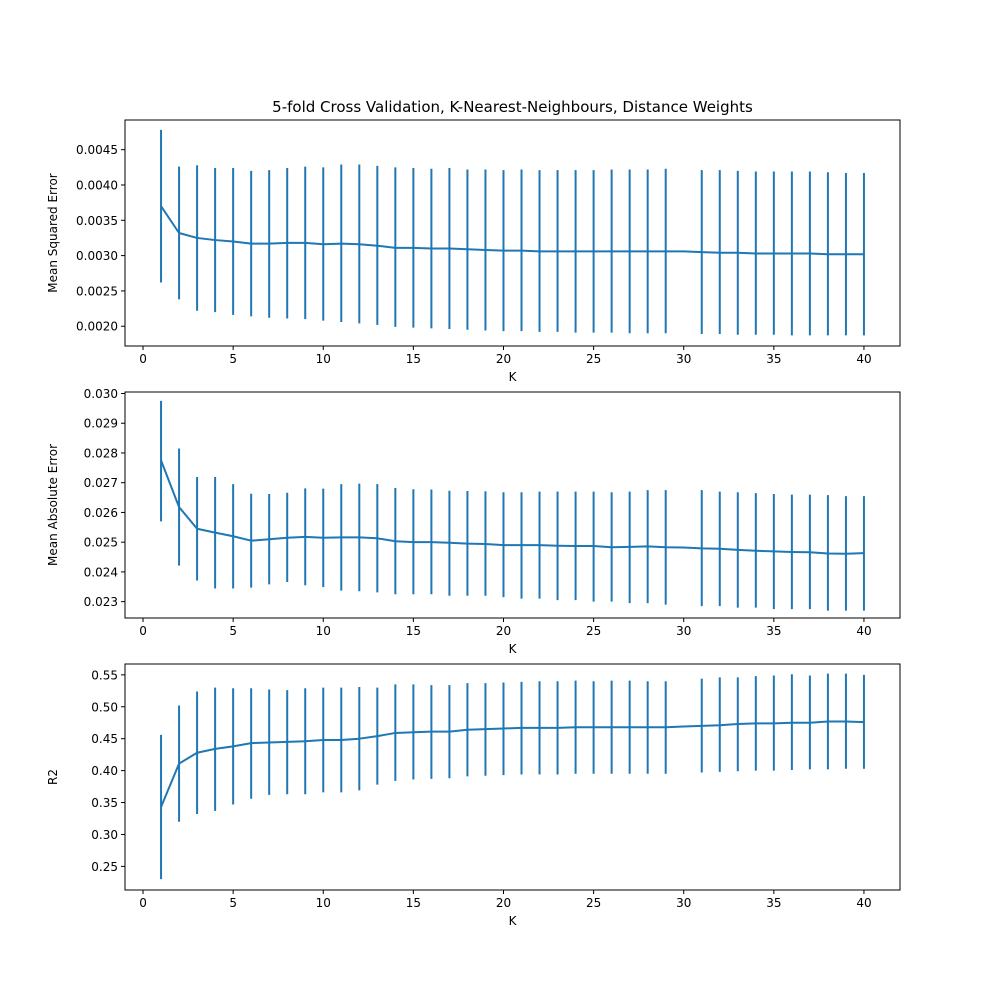 This screenshot has width=1000, height=1000. Describe the element at coordinates (97, 185) in the screenshot. I see `mse-y-tick-label: 0.0040` at that location.